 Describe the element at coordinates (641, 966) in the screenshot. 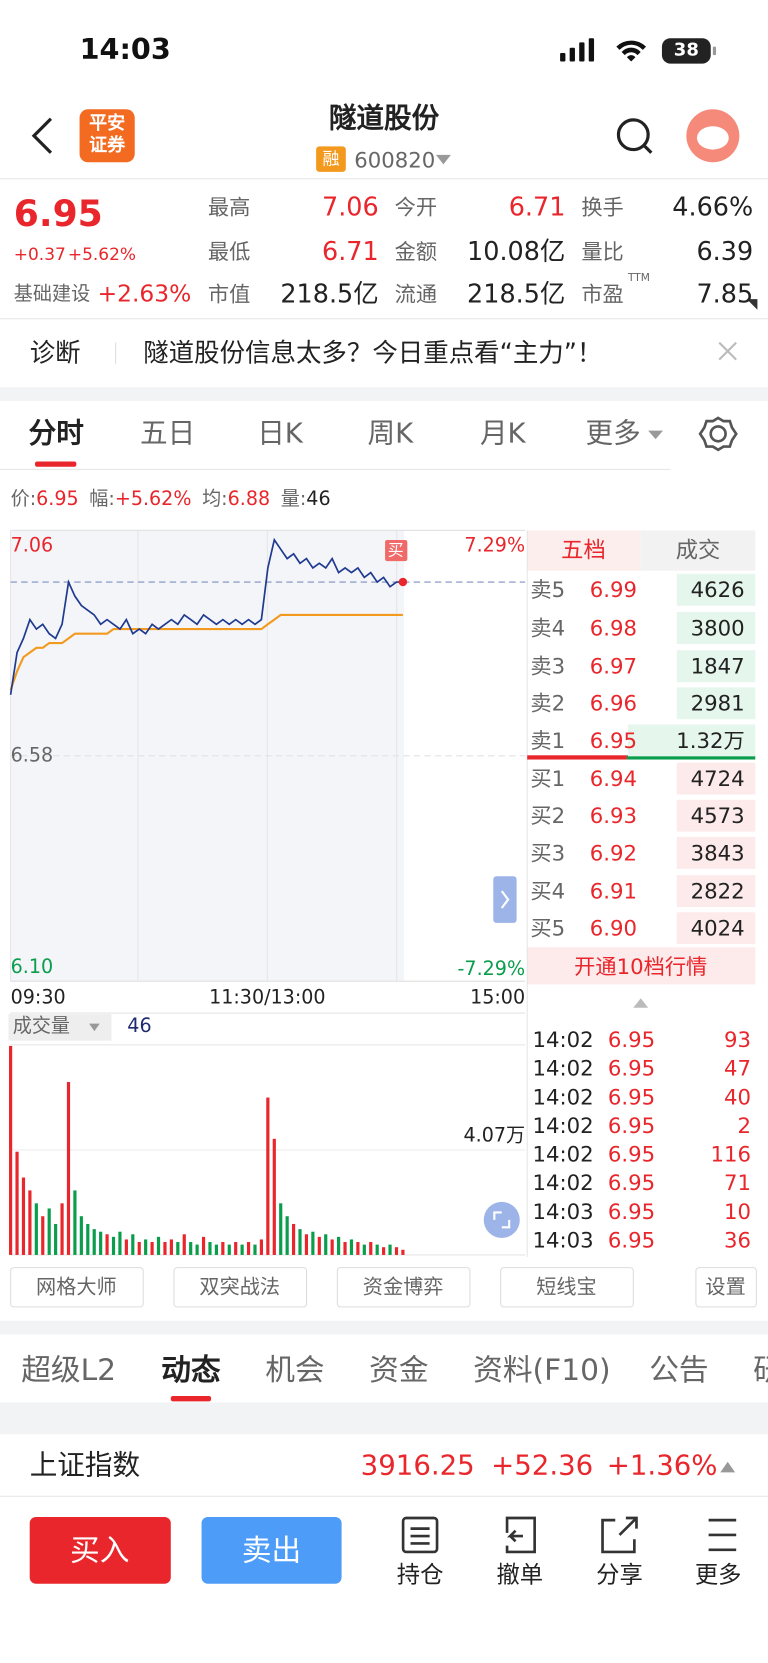

I see `upgrade-link: 开通10档行情` at that location.